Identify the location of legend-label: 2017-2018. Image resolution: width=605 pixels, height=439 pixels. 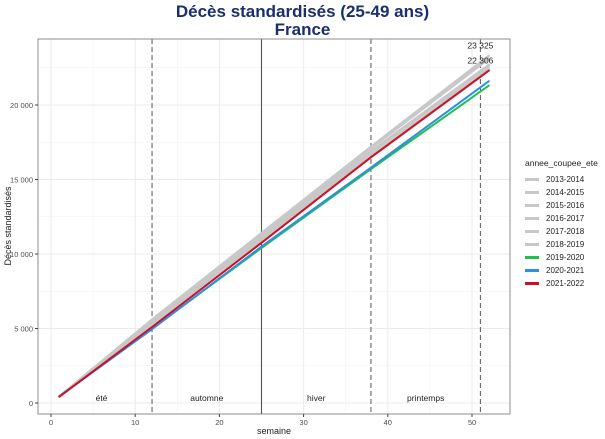
(565, 231).